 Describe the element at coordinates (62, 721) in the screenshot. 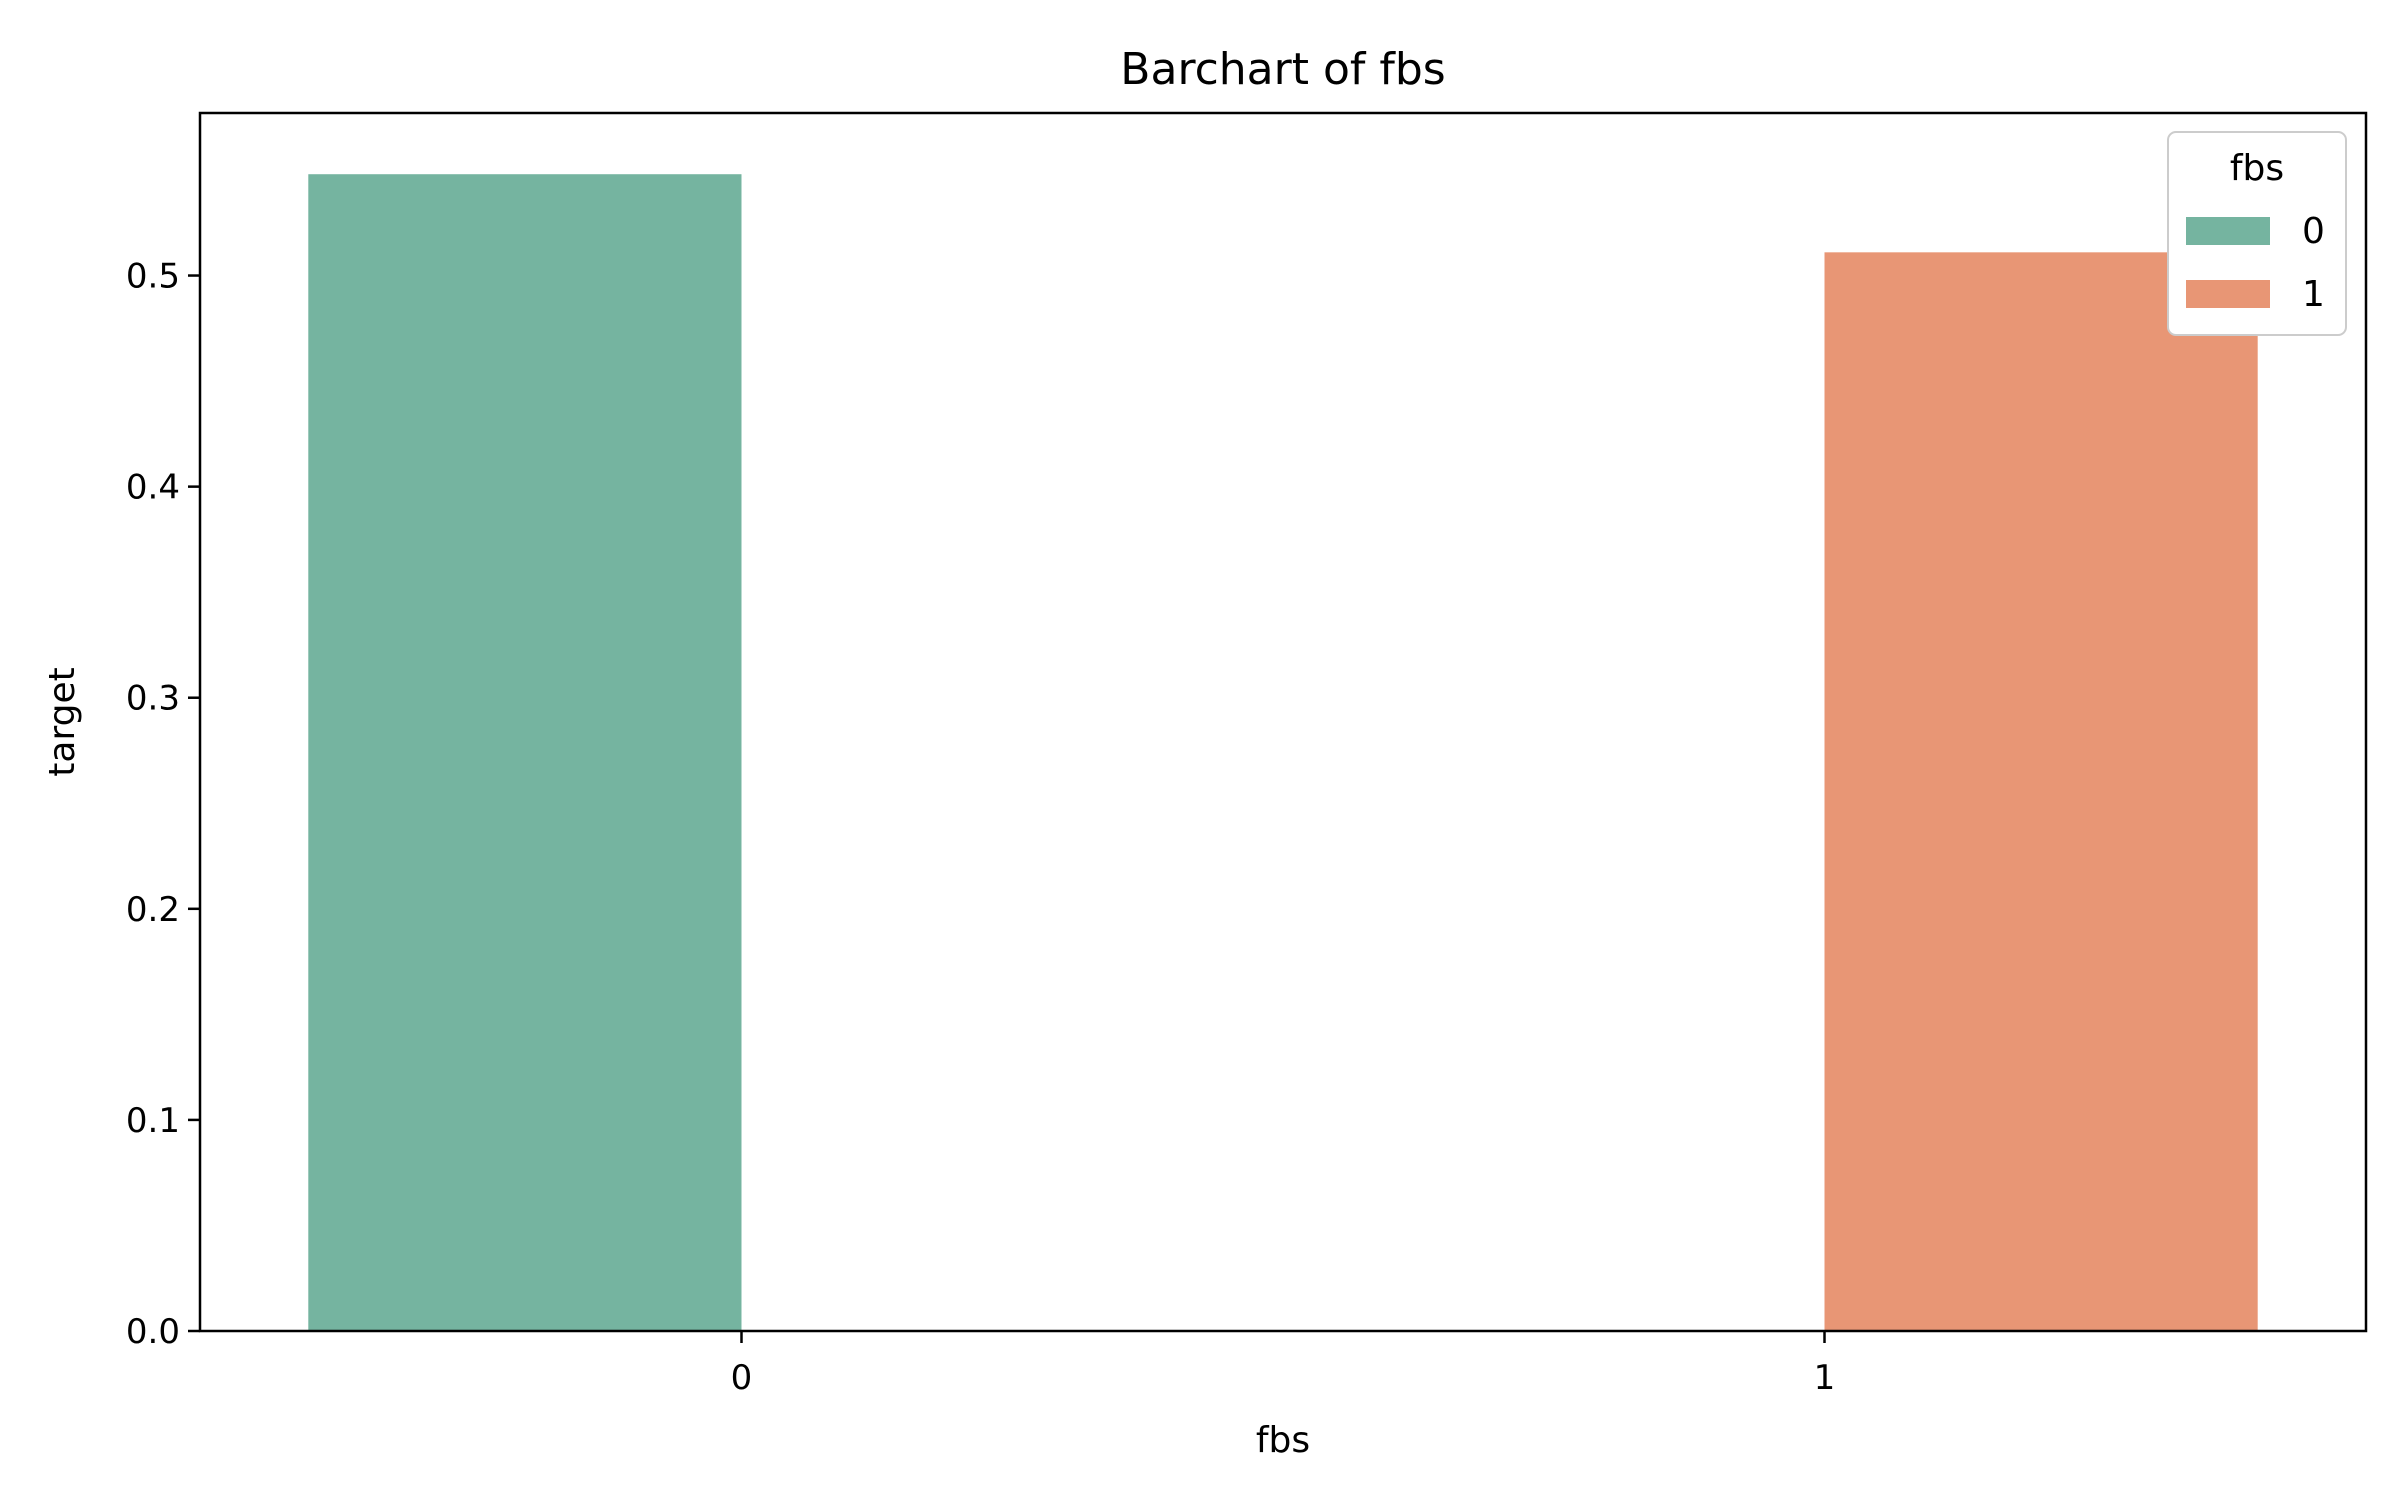

I see `y-axis-label: target` at that location.